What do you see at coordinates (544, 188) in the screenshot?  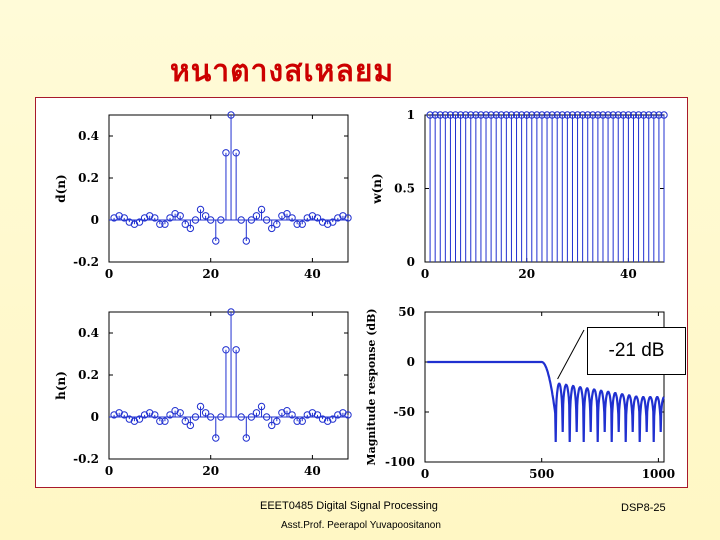 I see `axes-wn` at bounding box center [544, 188].